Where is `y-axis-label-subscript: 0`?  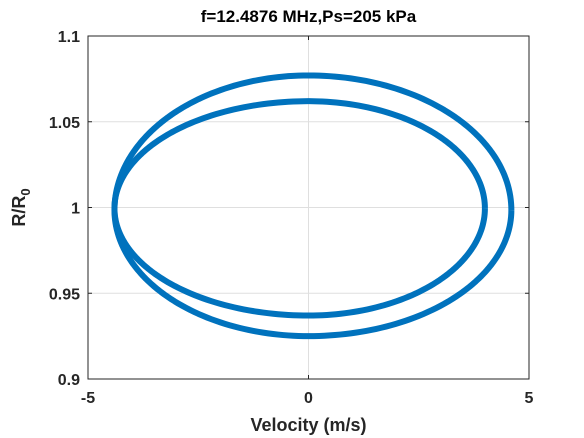
y-axis-label-subscript: 0 is located at coordinates (25, 191).